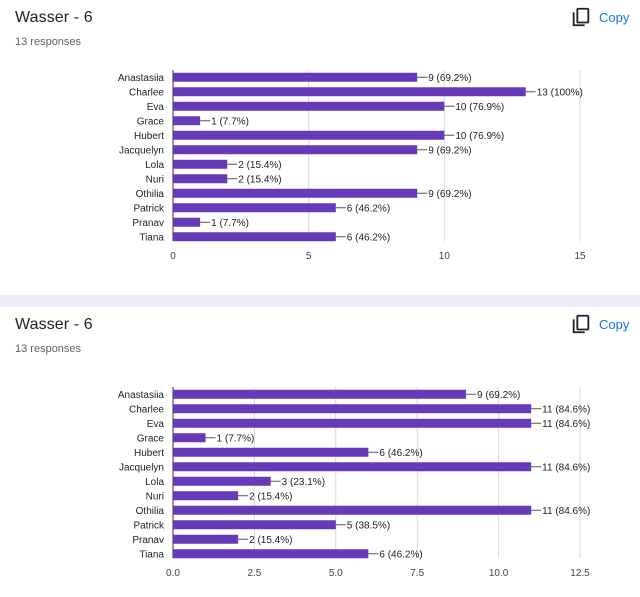 The height and width of the screenshot is (597, 640). I want to click on tick-label: 15, so click(580, 256).